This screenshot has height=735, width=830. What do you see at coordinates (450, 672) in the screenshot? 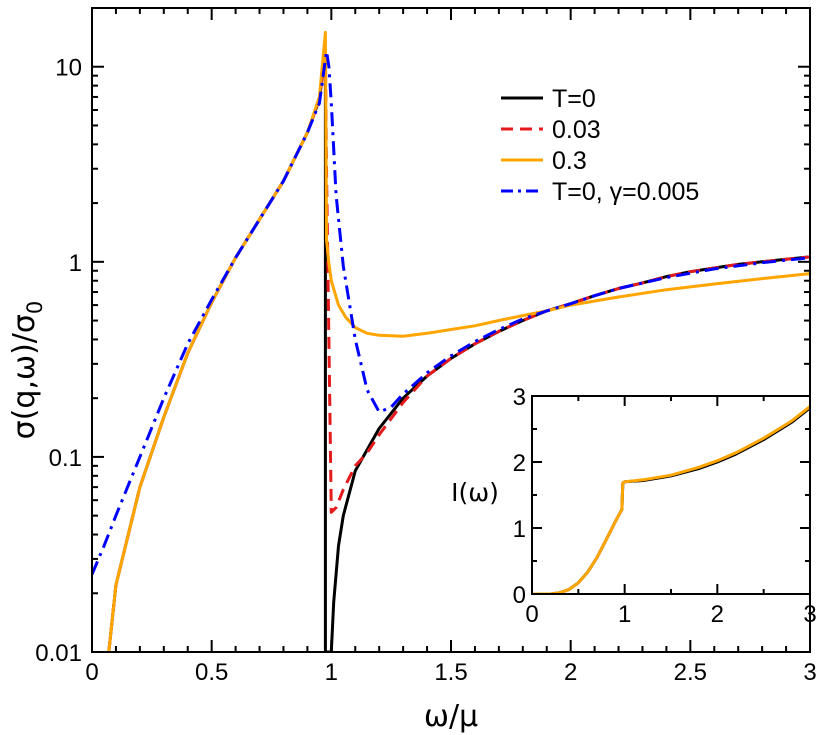
I see `x-tick-label: 1.5` at bounding box center [450, 672].